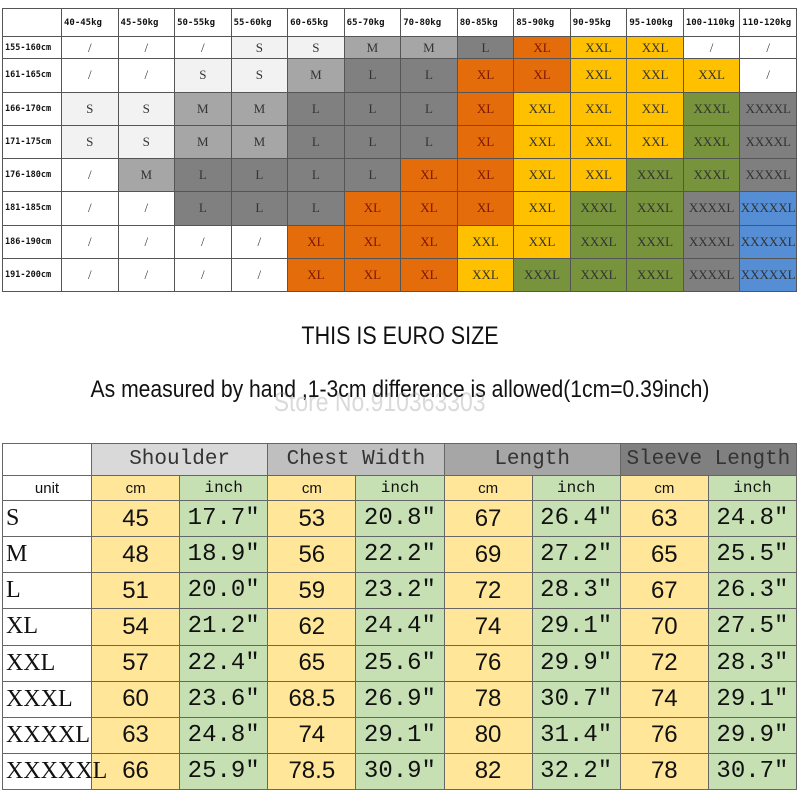  What do you see at coordinates (400, 699) in the screenshot?
I see `inch-value: 26.9"` at bounding box center [400, 699].